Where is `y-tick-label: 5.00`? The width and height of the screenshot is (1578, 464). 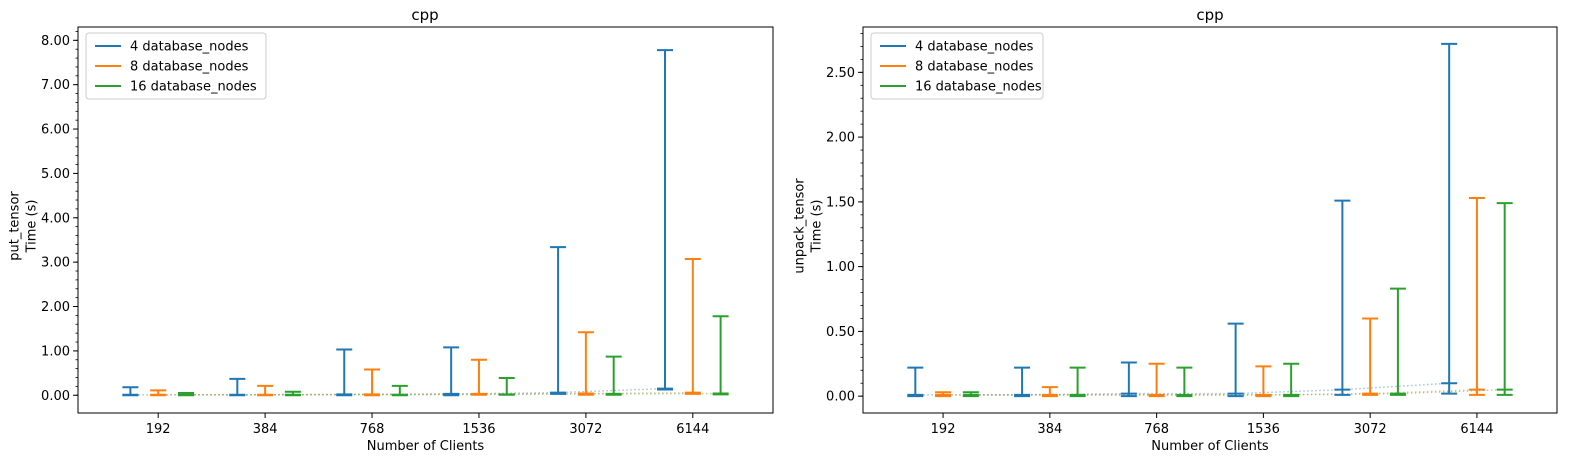 y-tick-label: 5.00 is located at coordinates (55, 174).